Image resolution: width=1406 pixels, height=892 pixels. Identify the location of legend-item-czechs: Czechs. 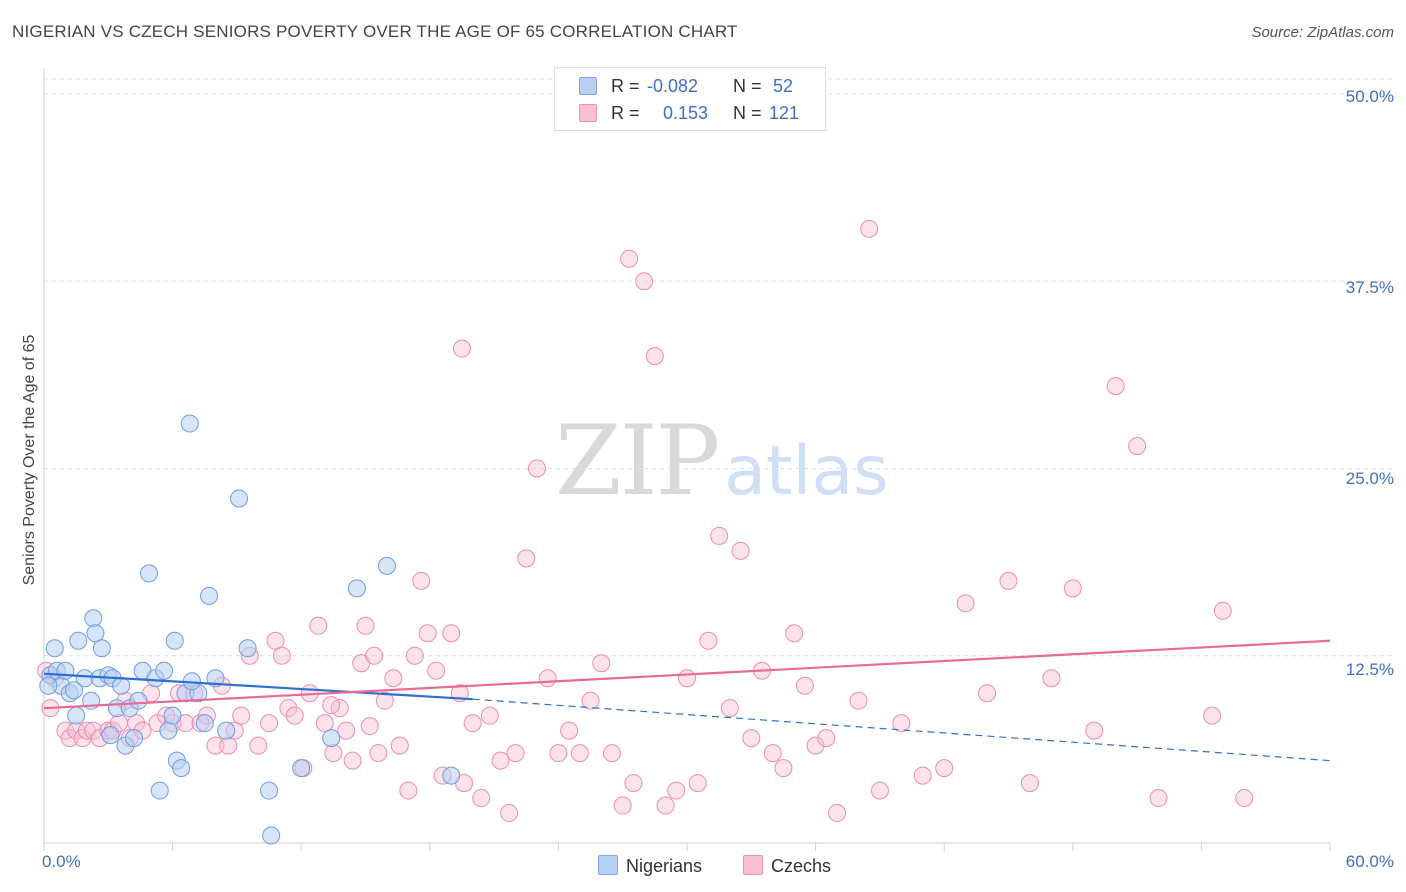
(787, 864).